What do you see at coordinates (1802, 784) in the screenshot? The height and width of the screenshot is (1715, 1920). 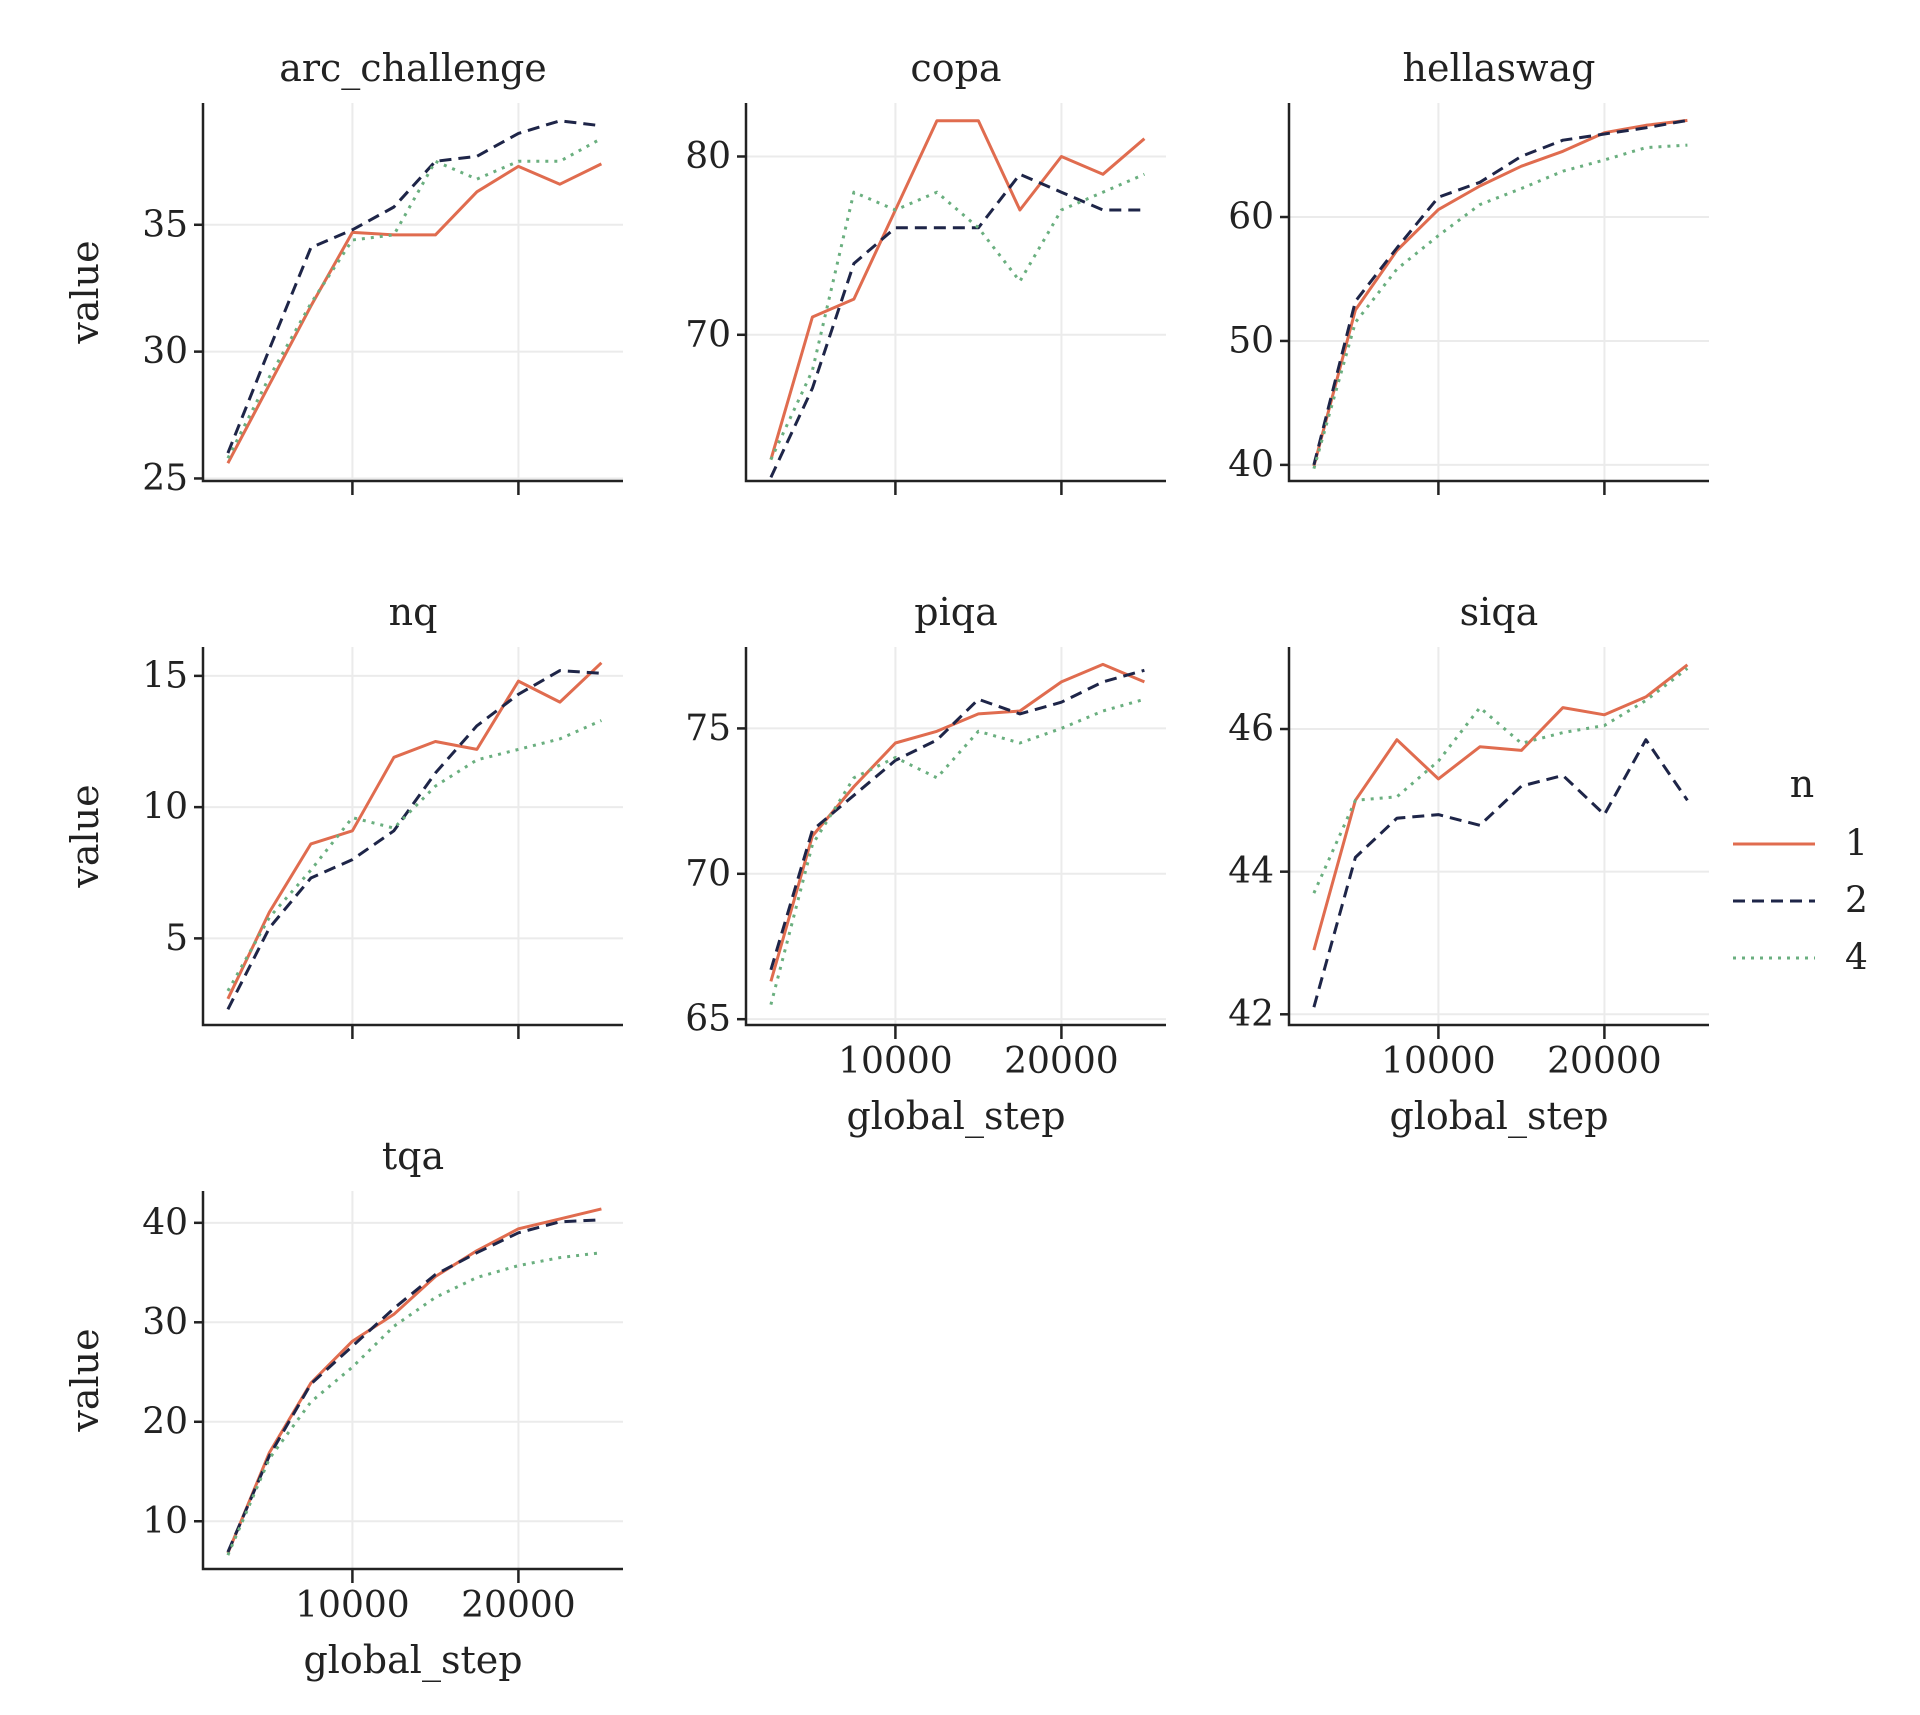 I see `legend-title: n` at bounding box center [1802, 784].